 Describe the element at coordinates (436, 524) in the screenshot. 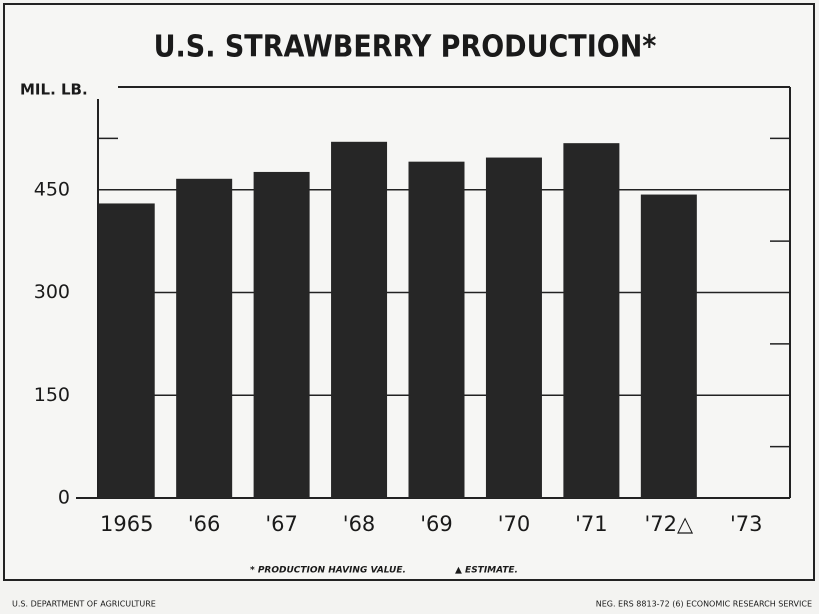

I see `x-tick-label: '69` at that location.